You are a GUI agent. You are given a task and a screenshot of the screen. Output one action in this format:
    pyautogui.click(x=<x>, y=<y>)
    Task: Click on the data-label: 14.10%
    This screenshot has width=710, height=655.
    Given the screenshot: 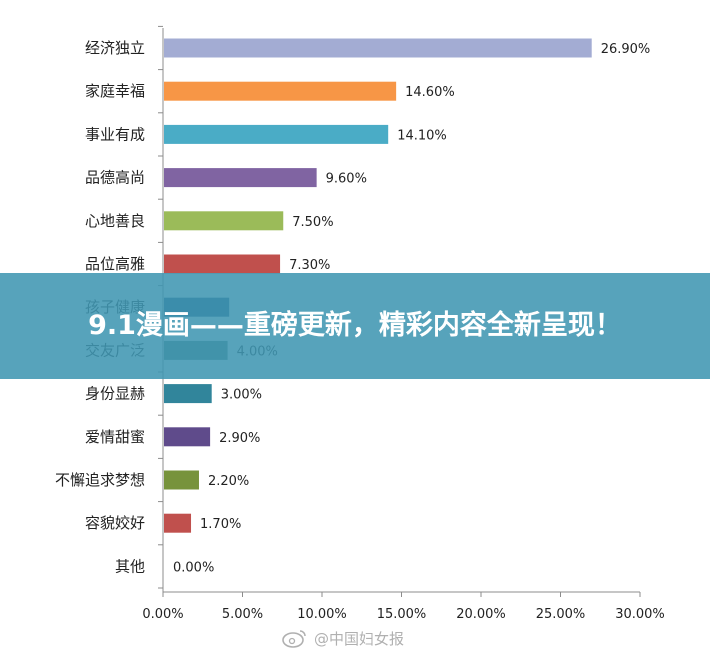 What is the action you would take?
    pyautogui.click(x=422, y=135)
    